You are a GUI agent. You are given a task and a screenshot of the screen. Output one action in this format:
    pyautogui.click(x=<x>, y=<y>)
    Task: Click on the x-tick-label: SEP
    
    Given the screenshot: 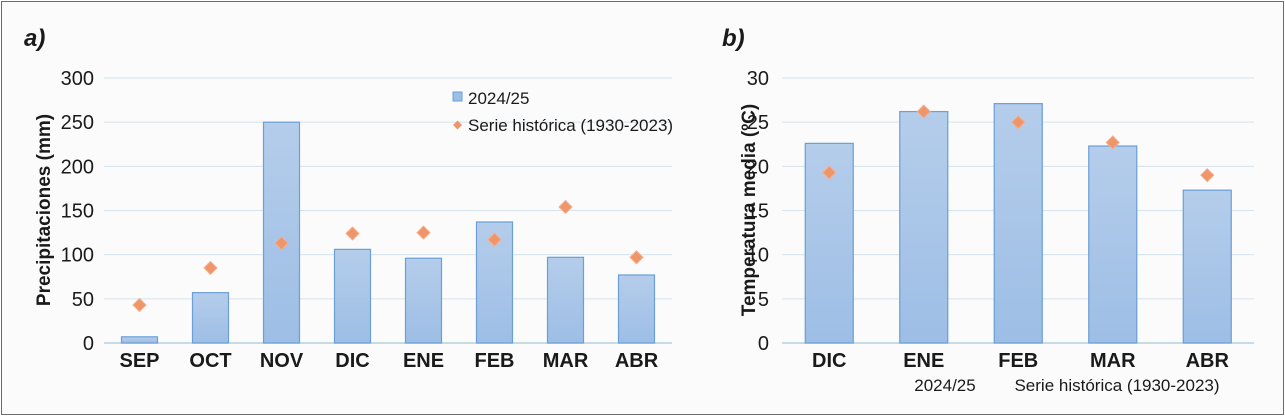 What is the action you would take?
    pyautogui.click(x=139, y=361)
    